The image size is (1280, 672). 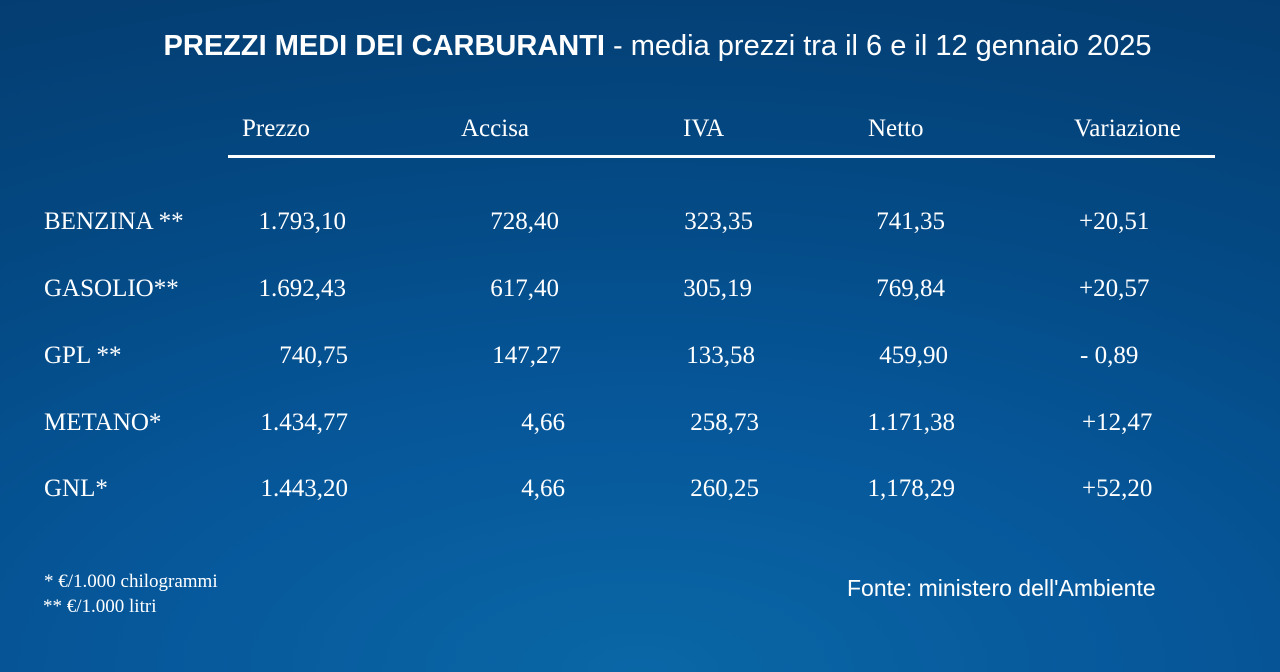 I want to click on cell-iva: 305,19, so click(x=717, y=288).